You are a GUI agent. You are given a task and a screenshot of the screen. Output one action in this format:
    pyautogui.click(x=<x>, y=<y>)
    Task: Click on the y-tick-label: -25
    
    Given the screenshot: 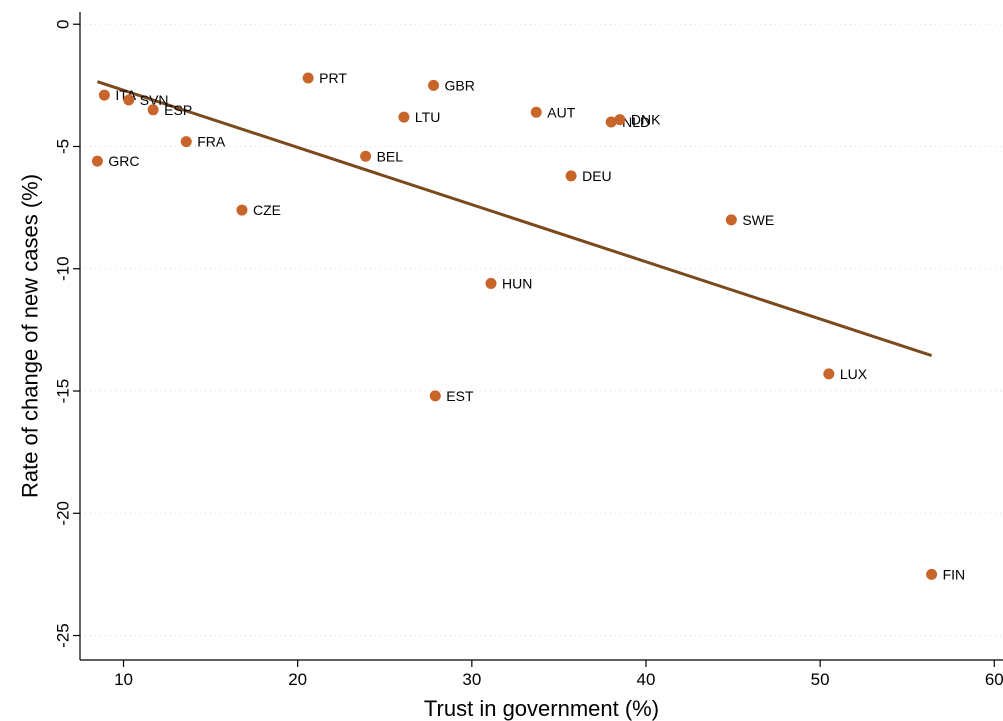 What is the action you would take?
    pyautogui.click(x=63, y=635)
    